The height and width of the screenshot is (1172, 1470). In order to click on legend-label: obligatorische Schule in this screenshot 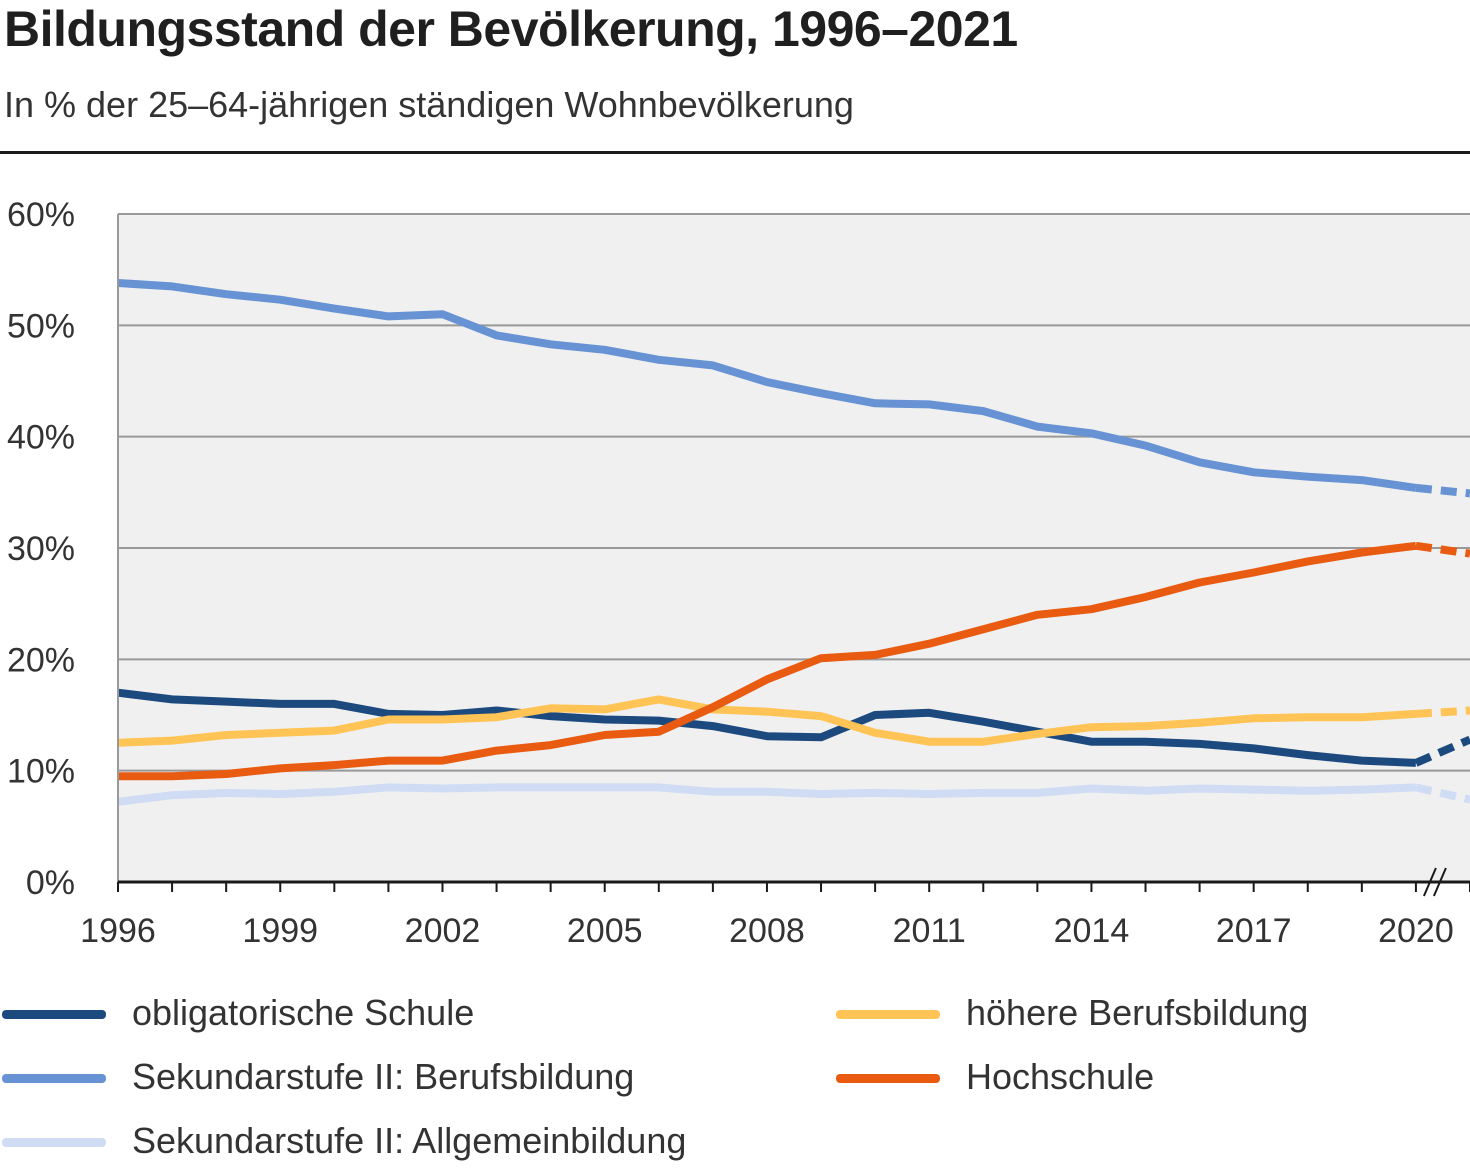, I will do `click(303, 1012)`.